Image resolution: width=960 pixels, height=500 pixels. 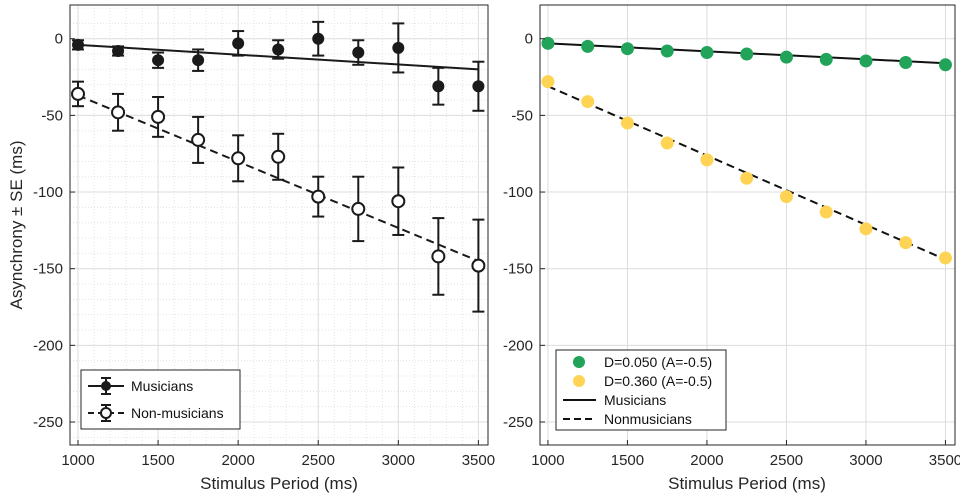 I want to click on legend-d050-marker, so click(x=579, y=362).